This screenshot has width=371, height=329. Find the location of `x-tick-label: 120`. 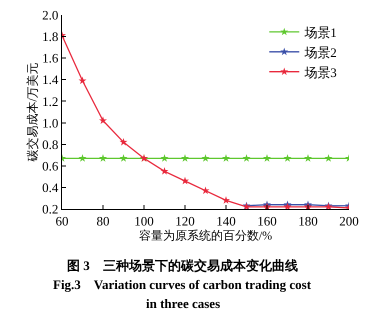

x-tick-label: 120 is located at coordinates (185, 221).